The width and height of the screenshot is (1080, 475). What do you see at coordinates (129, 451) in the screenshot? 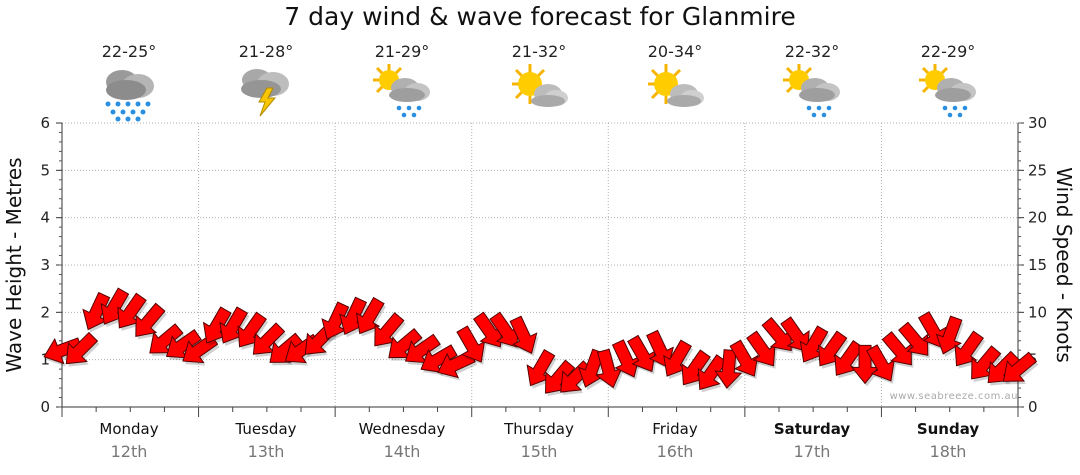
I see `date-label-1: 12th` at bounding box center [129, 451].